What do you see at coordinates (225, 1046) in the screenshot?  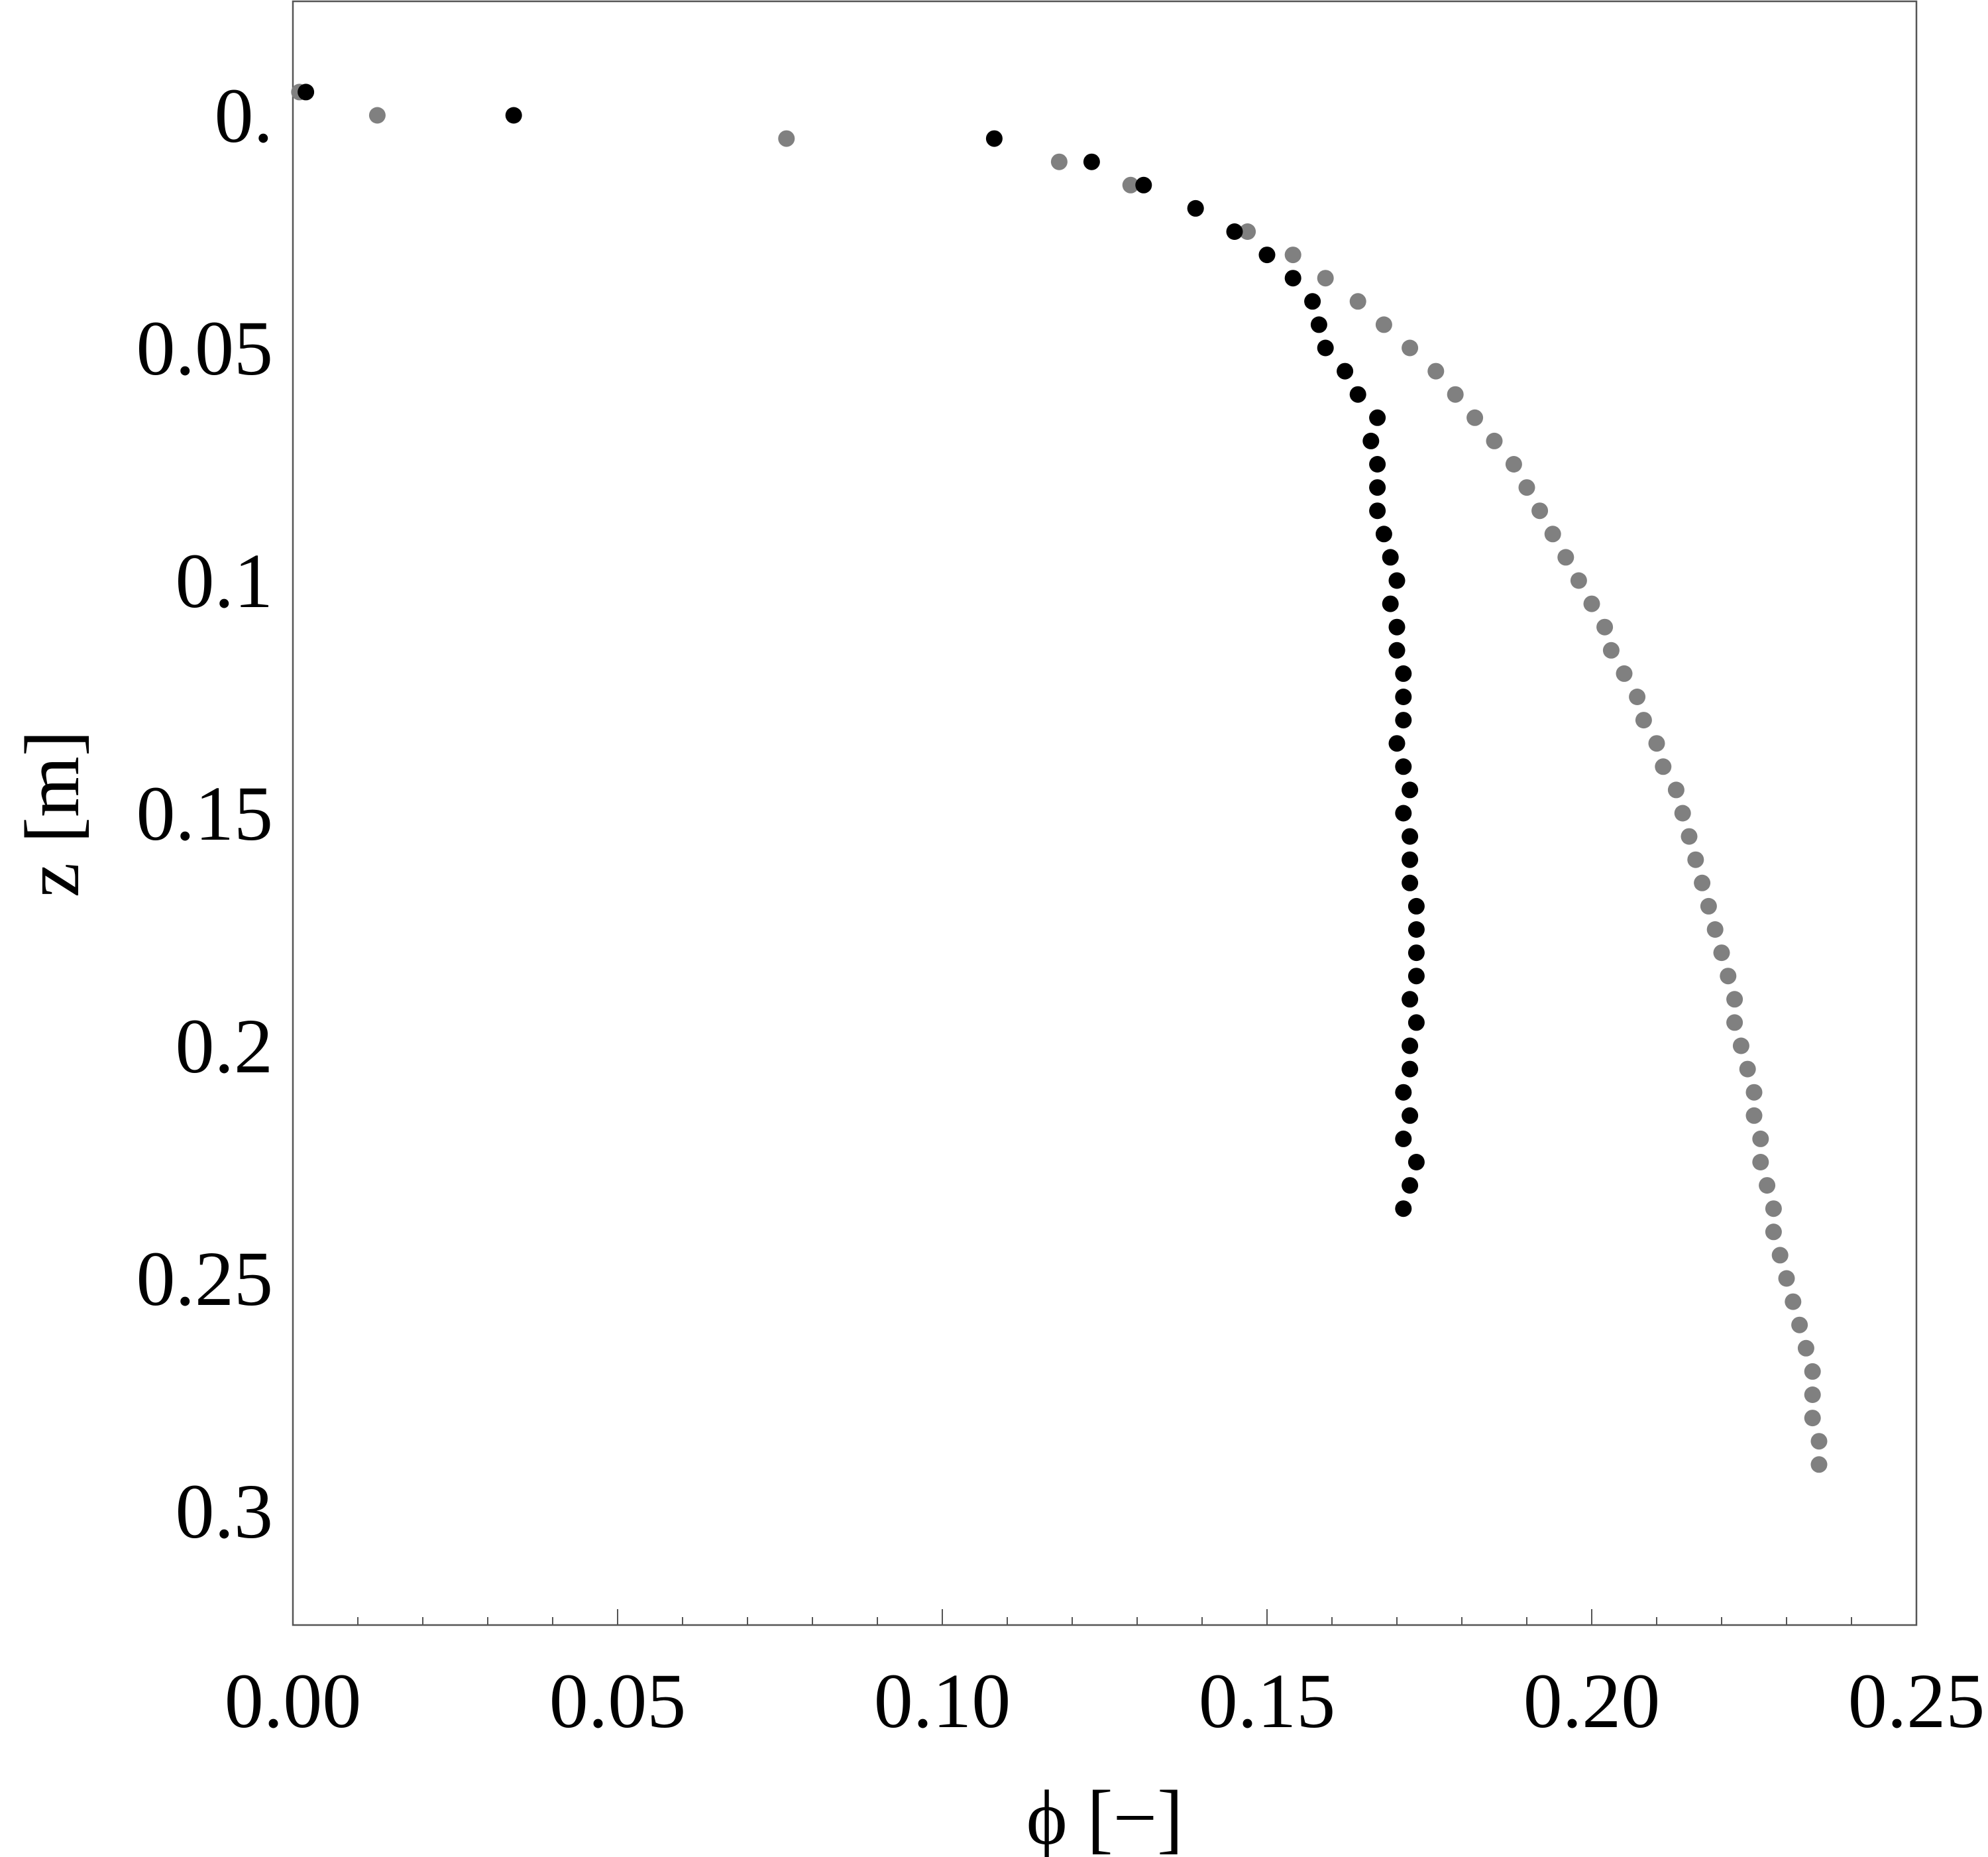 I see `y-tick-label: 0.2` at bounding box center [225, 1046].